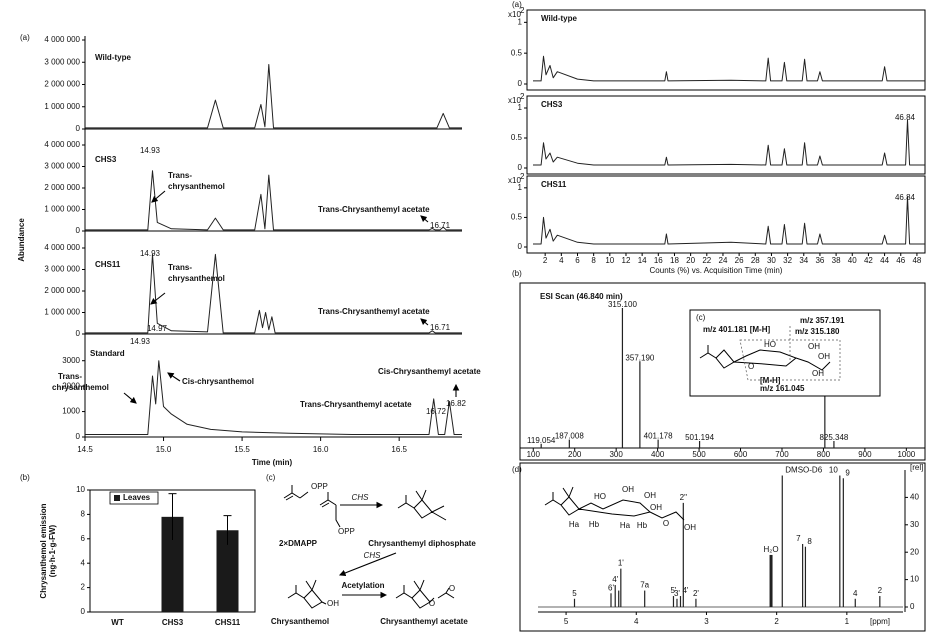  What do you see at coordinates (600, 496) in the screenshot?
I see `structure-label: HO` at bounding box center [600, 496].